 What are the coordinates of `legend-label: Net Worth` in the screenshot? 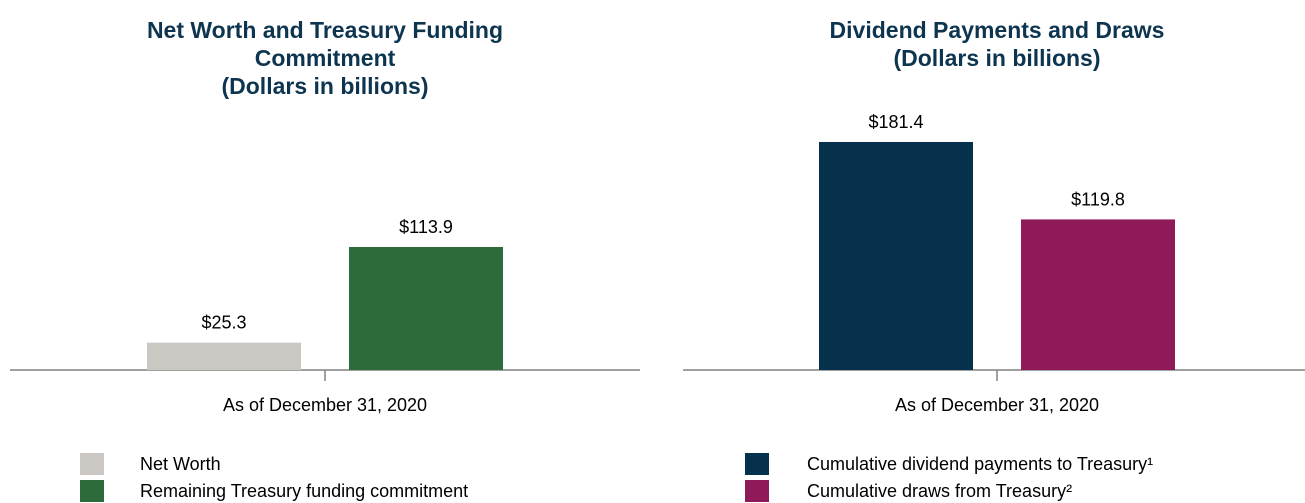 It's located at (180, 464).